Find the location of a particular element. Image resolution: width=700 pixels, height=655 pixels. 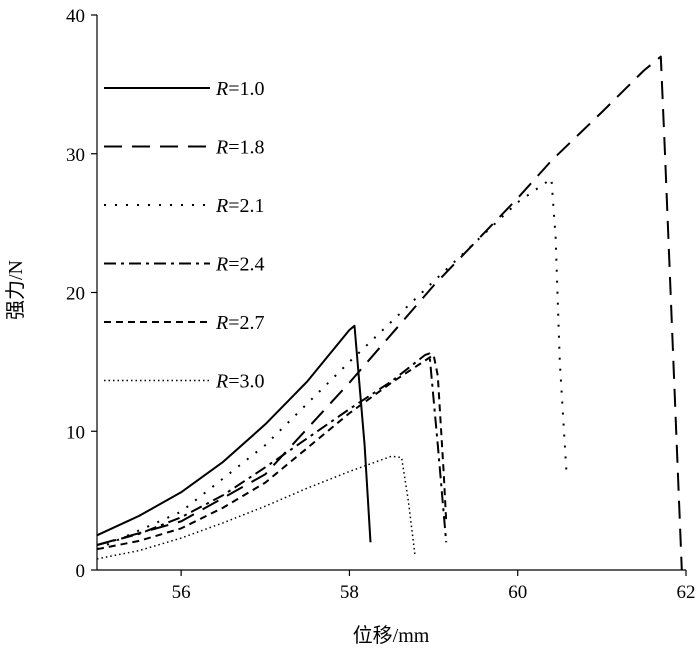

y-tick-label: 10 is located at coordinates (75, 432).